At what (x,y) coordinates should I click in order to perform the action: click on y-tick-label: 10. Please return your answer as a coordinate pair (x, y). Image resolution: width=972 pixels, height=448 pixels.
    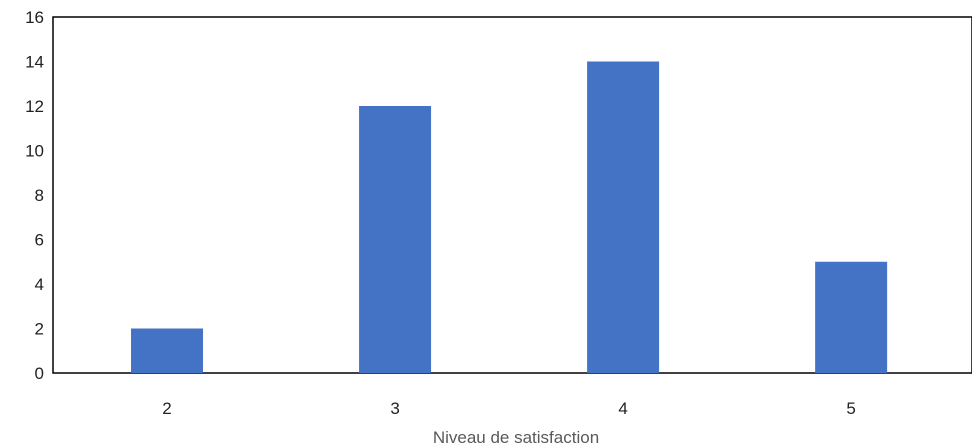
    Looking at the image, I should click on (34, 151).